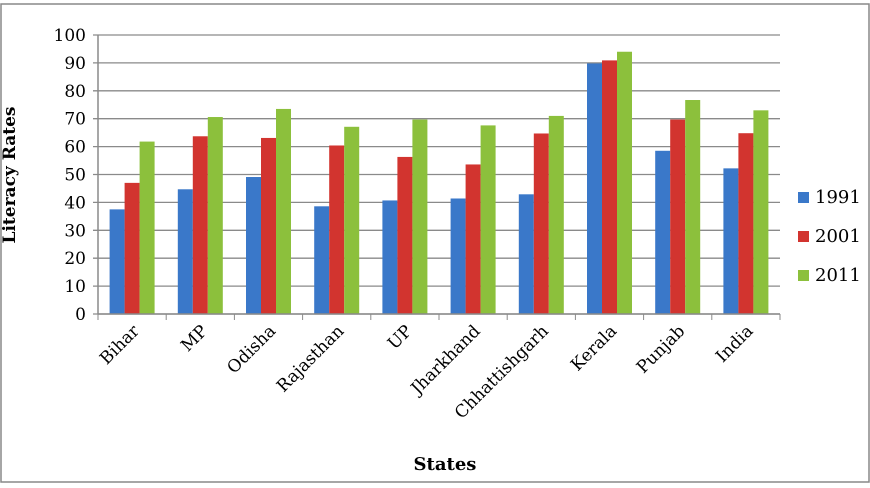  I want to click on y-tick-label: 40, so click(75, 203).